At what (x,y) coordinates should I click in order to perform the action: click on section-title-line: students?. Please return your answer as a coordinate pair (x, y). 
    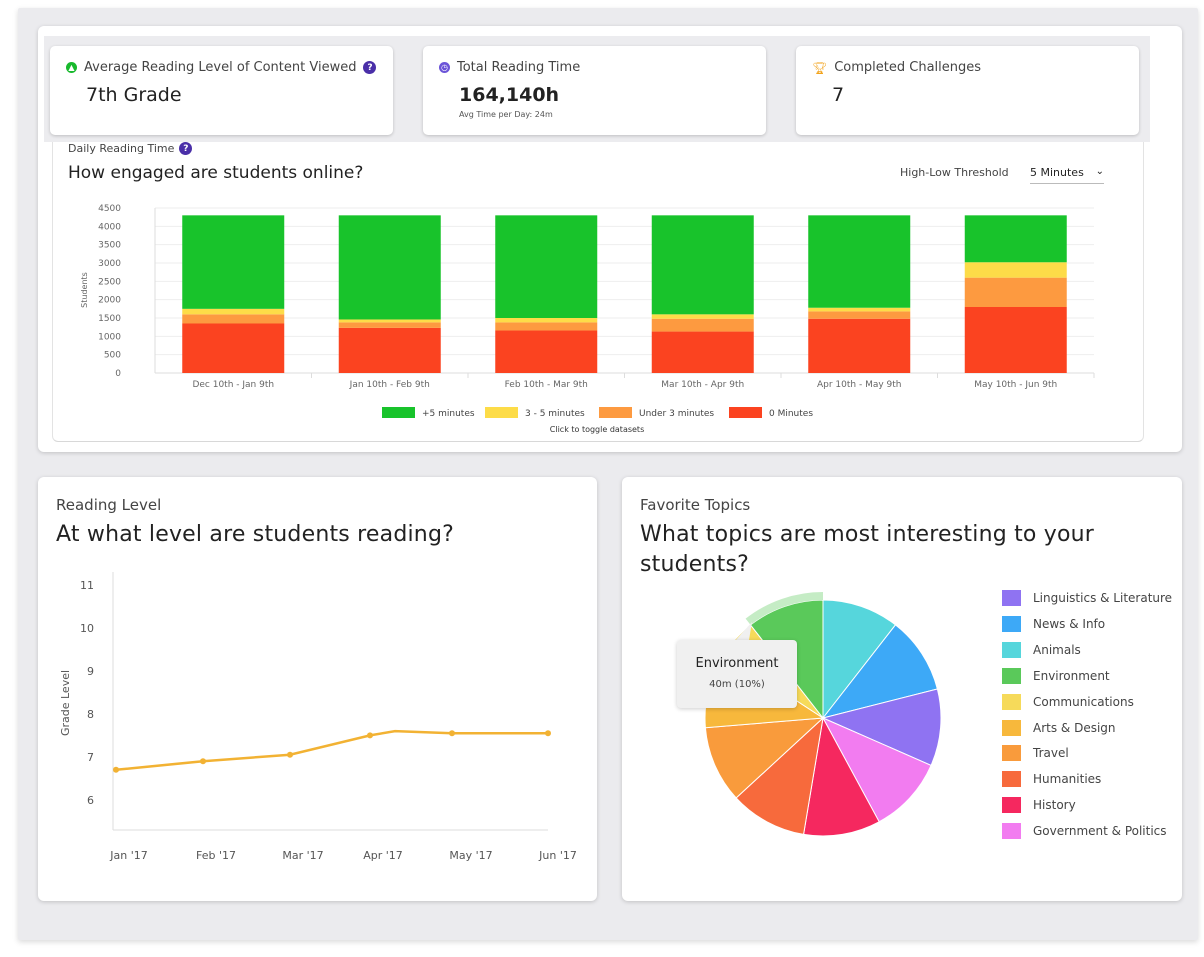
    Looking at the image, I should click on (695, 564).